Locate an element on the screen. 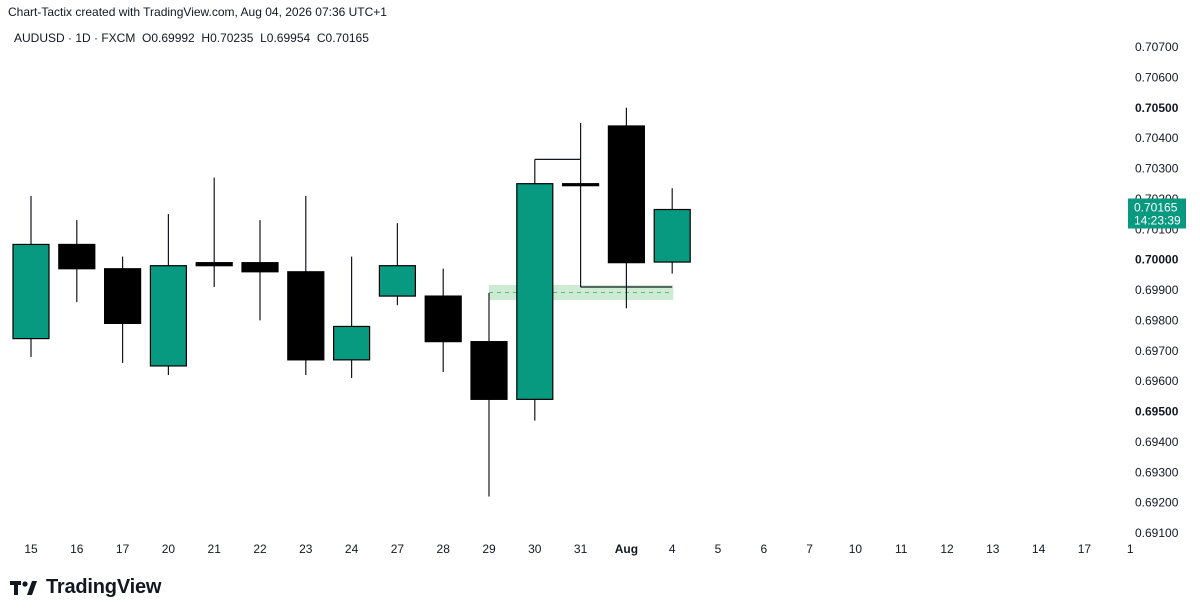 The image size is (1200, 614). price-tick-label: 0.69300 is located at coordinates (1157, 472).